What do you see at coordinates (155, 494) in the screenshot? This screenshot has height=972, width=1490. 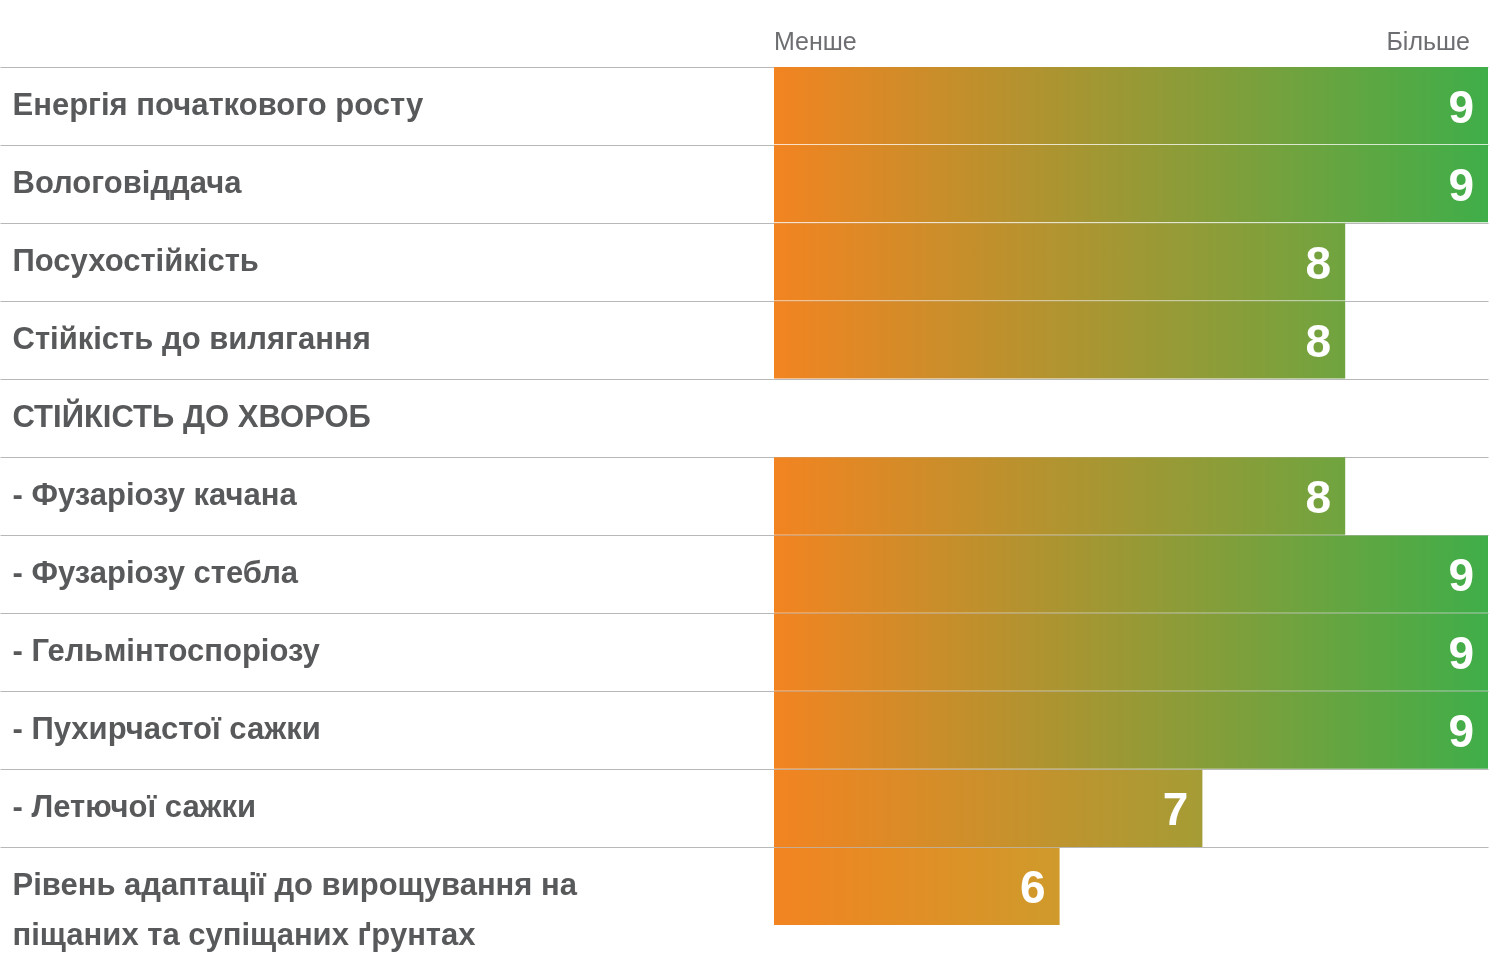 I see `y-tick-label: - Фузаріозу качана` at bounding box center [155, 494].